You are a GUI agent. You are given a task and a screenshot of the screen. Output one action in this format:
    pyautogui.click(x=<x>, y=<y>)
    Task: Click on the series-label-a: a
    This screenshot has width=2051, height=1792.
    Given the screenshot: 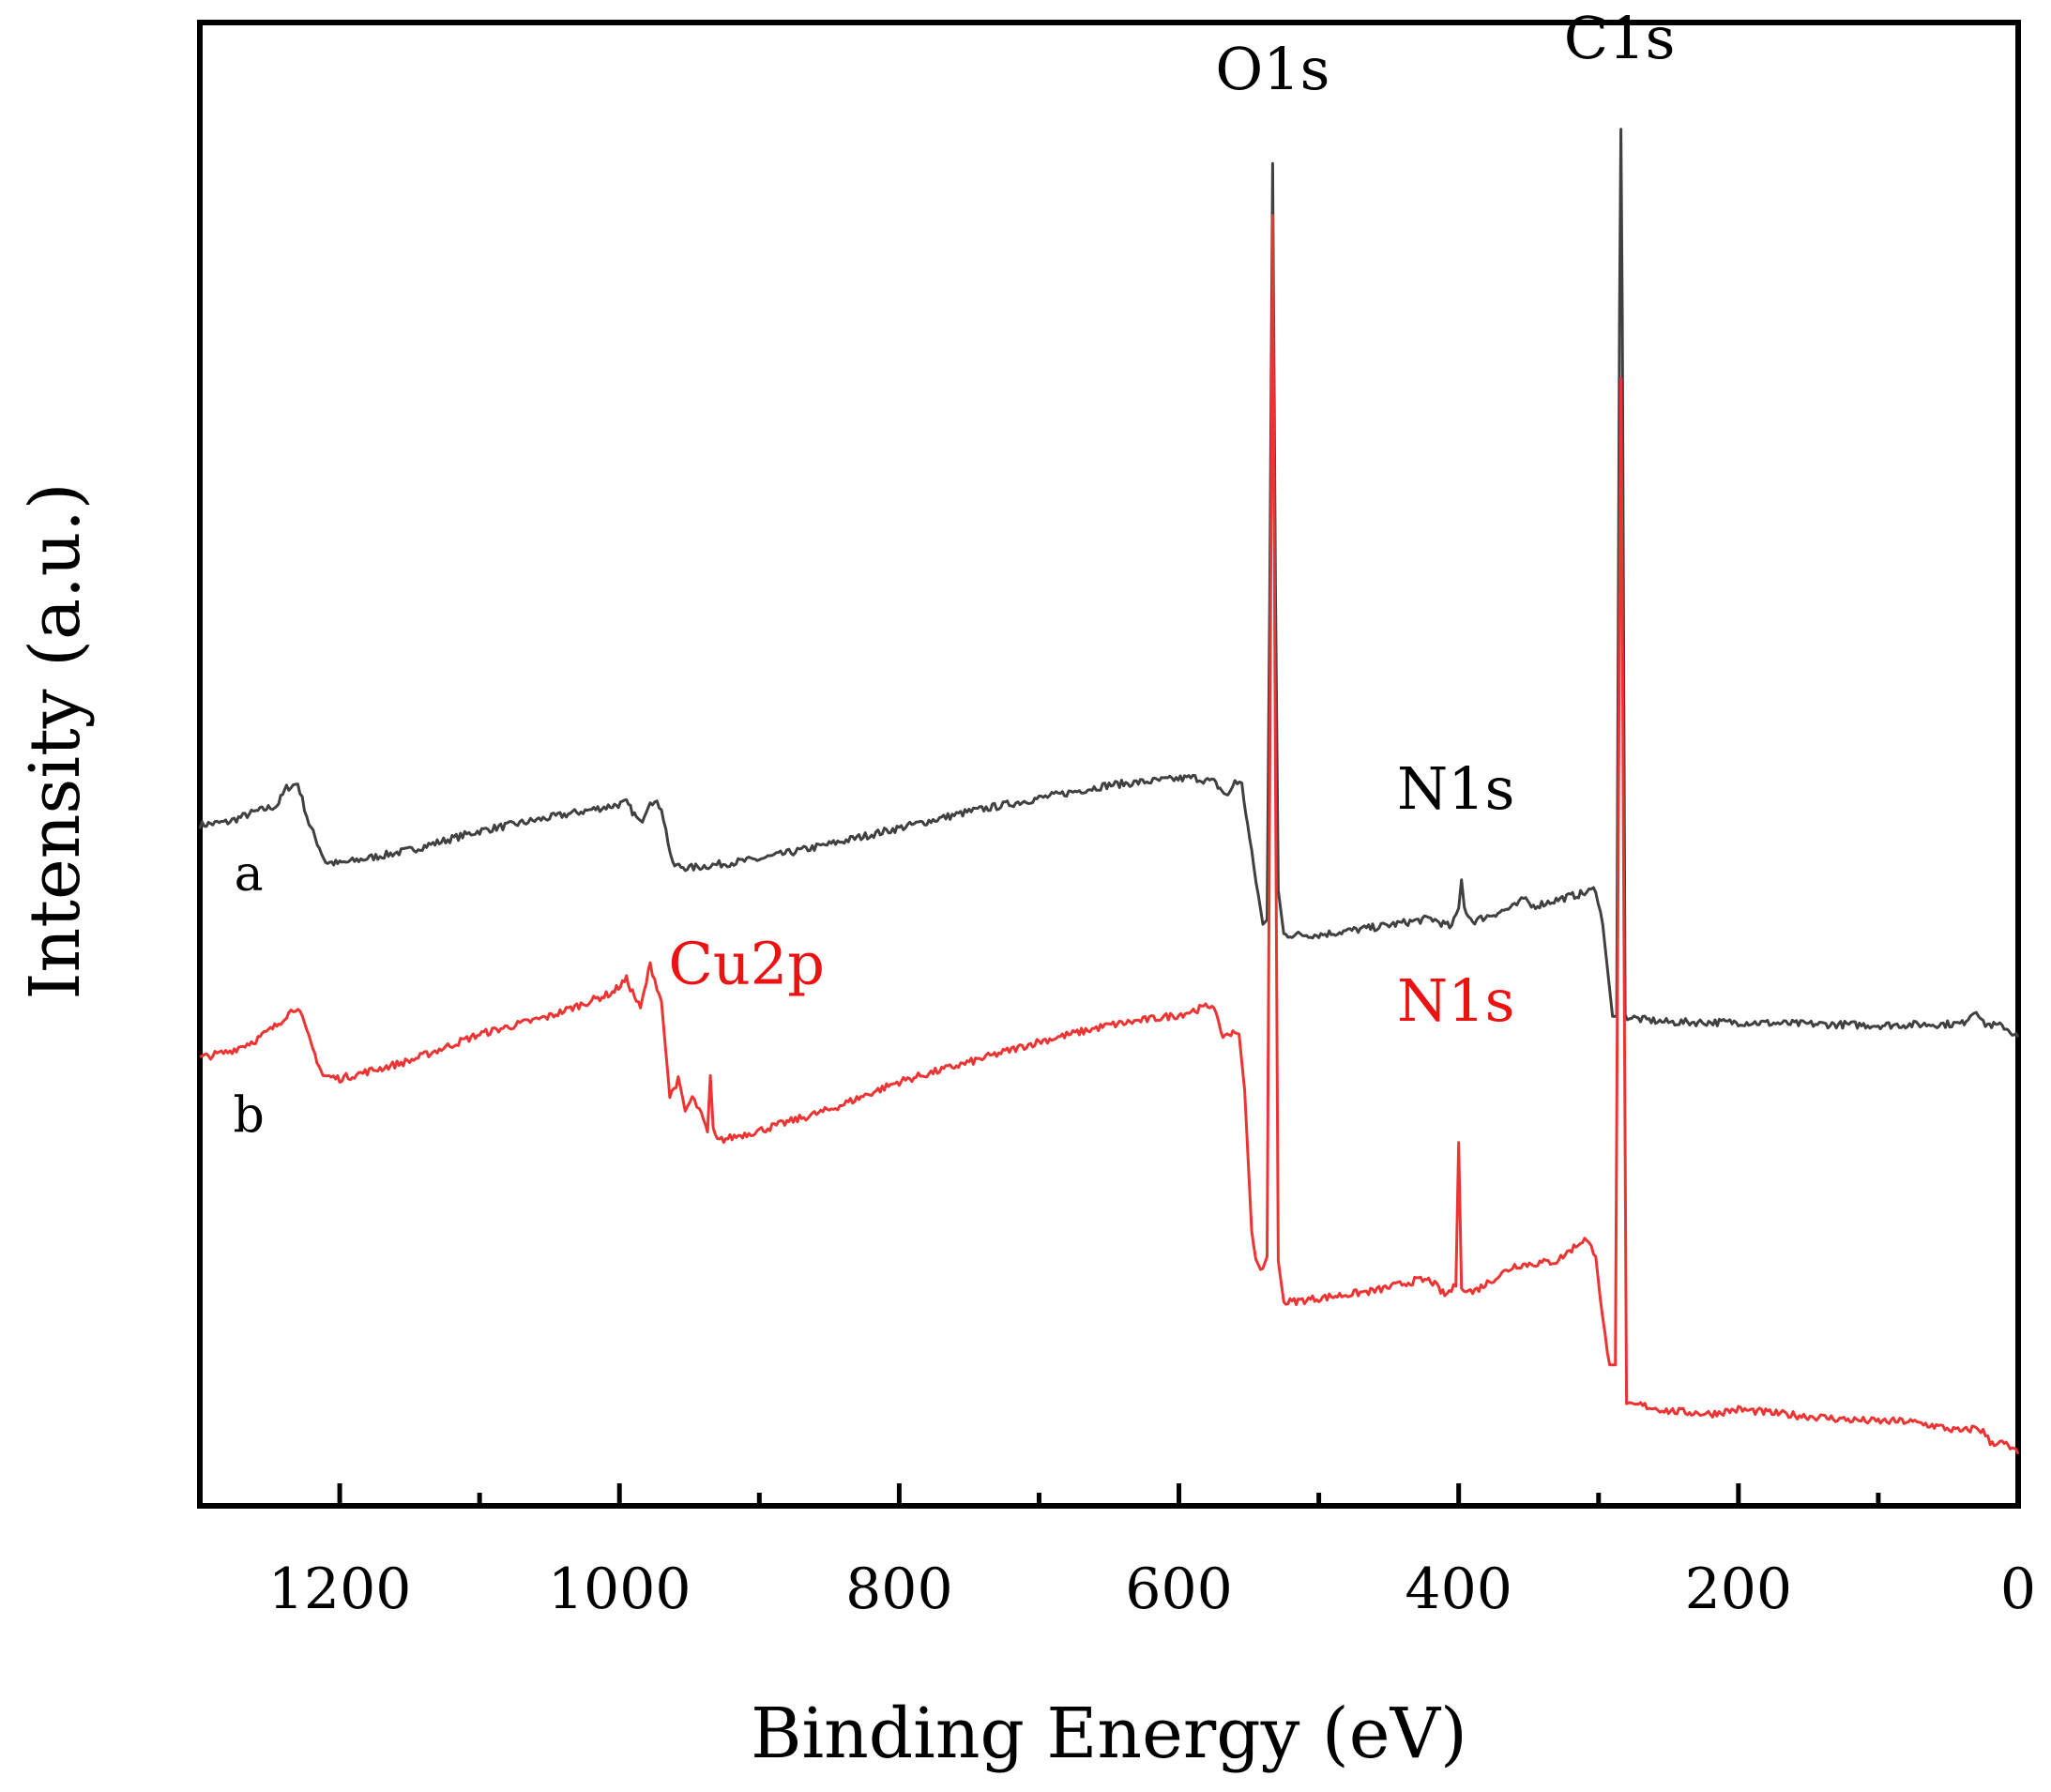 What is the action you would take?
    pyautogui.click(x=250, y=874)
    